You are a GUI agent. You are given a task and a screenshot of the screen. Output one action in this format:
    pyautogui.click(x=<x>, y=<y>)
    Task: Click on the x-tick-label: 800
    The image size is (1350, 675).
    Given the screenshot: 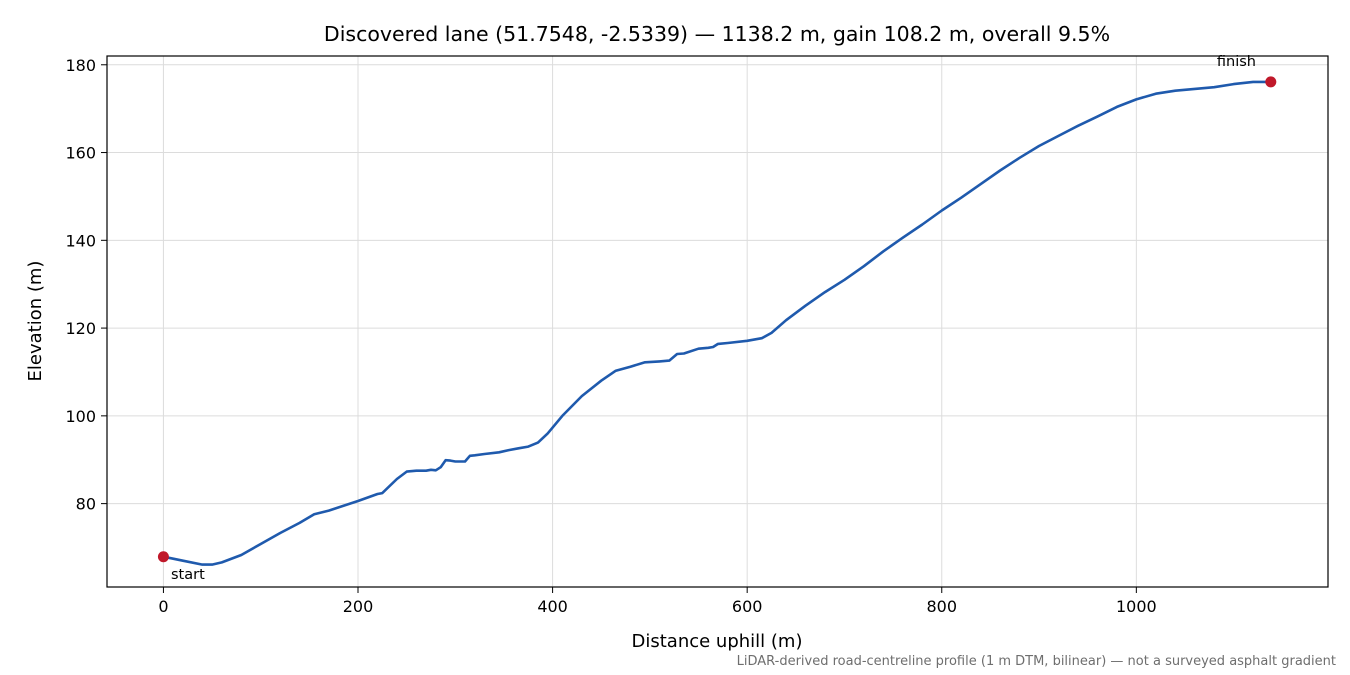 What is the action you would take?
    pyautogui.click(x=941, y=606)
    